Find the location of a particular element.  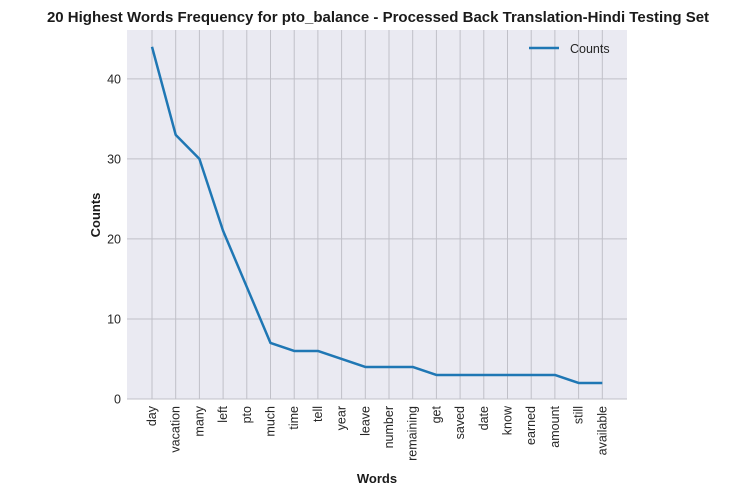

y-tick-label: 0 is located at coordinates (117, 400).